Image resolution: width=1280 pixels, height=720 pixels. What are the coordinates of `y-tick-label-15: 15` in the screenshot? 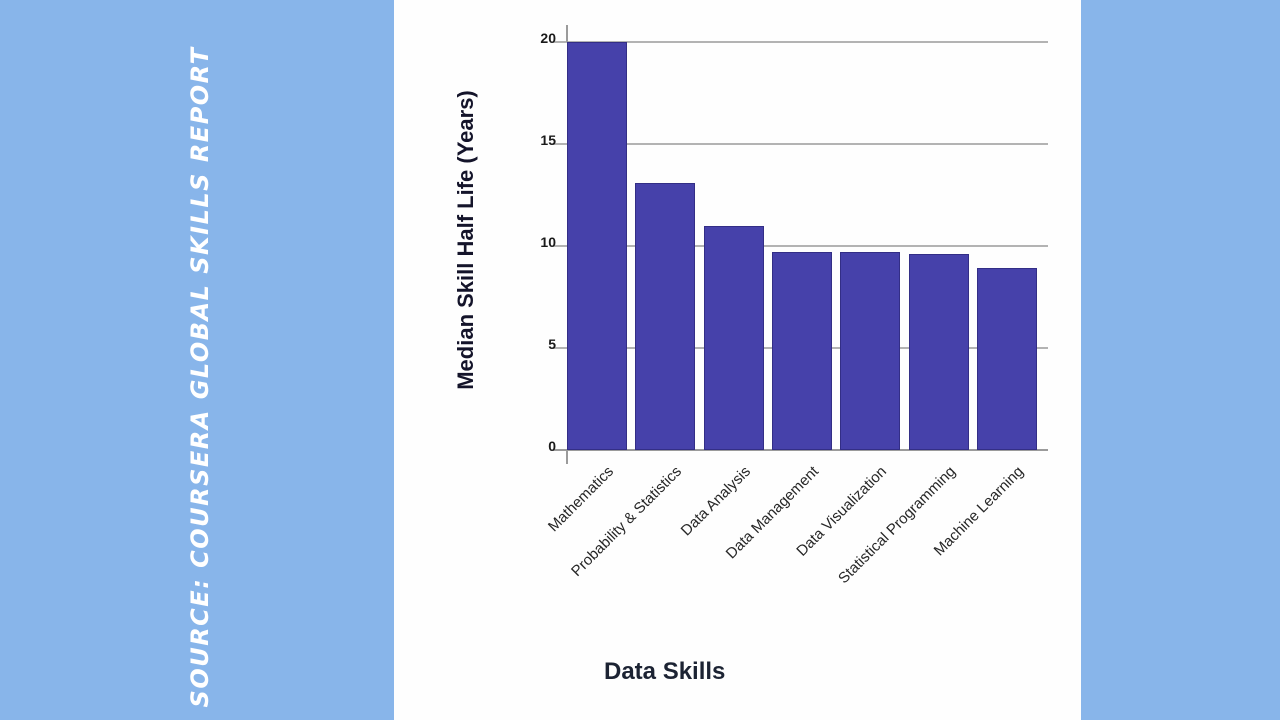 It's located at (548, 140).